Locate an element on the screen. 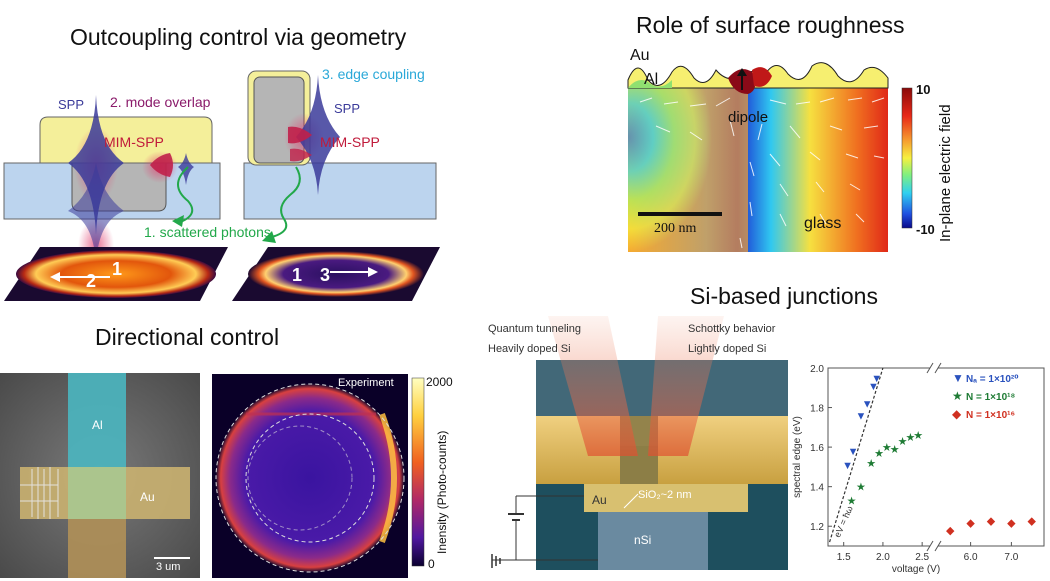 The image size is (1050, 581). sem-au-label: Au is located at coordinates (147, 497).